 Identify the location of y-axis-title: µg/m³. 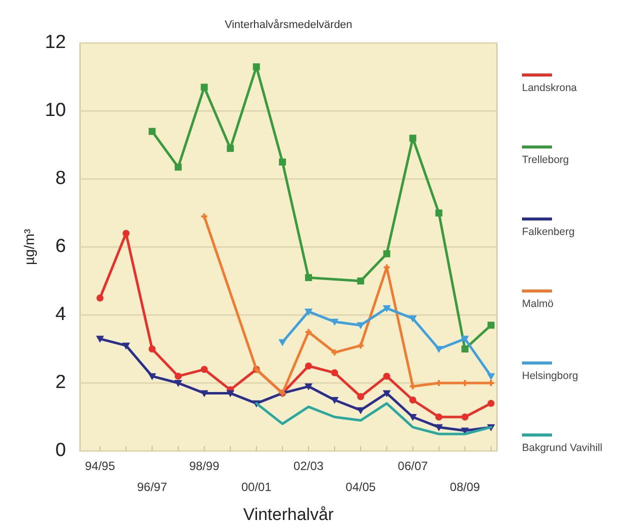
(29, 247).